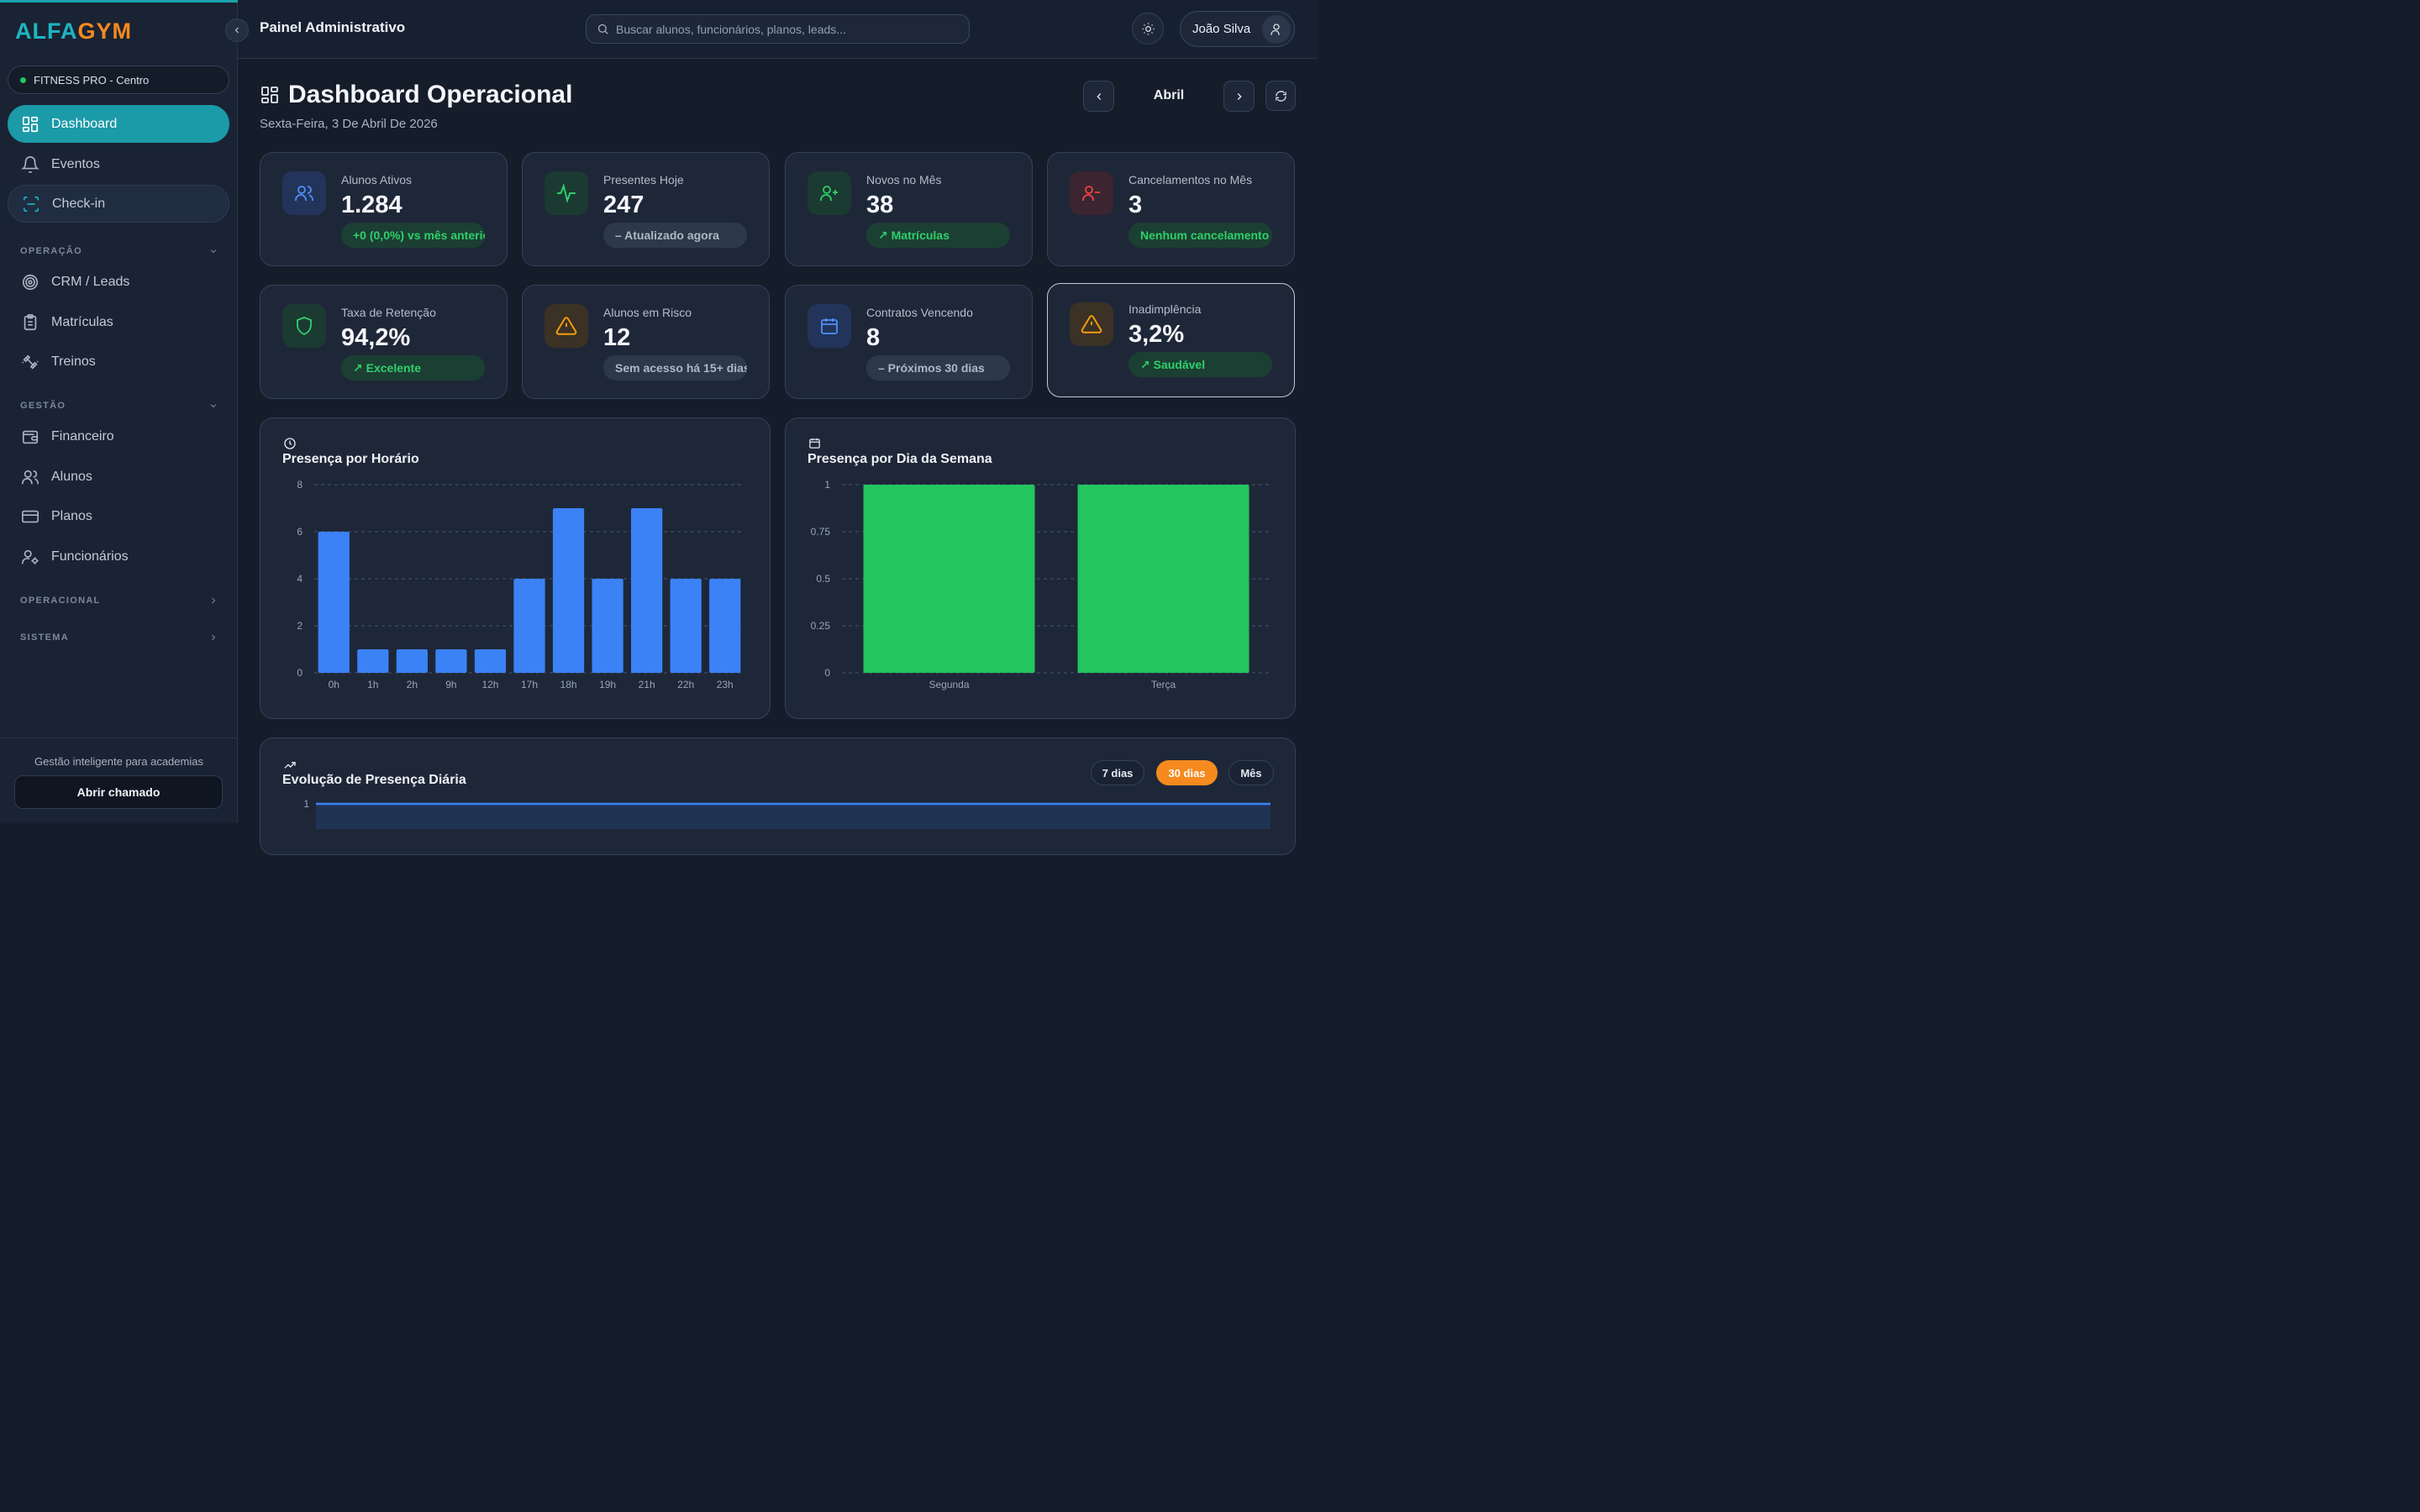  Describe the element at coordinates (118, 792) in the screenshot. I see `open-ticket-button: Abrir chamado` at that location.